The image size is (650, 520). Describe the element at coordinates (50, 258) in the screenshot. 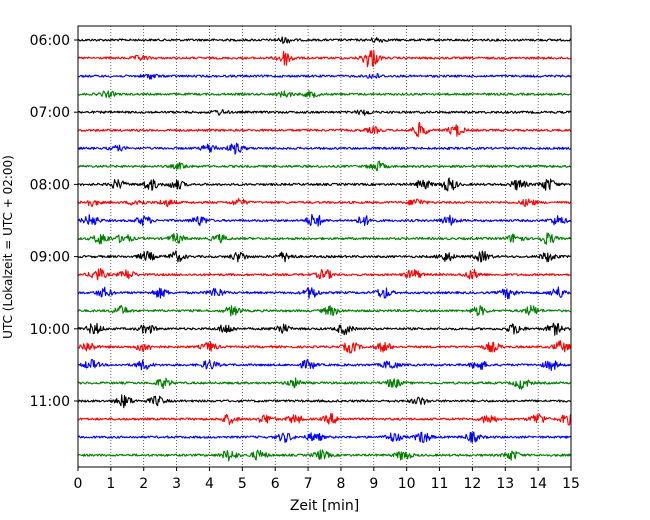

I see `y-tick-label: 09:00` at that location.